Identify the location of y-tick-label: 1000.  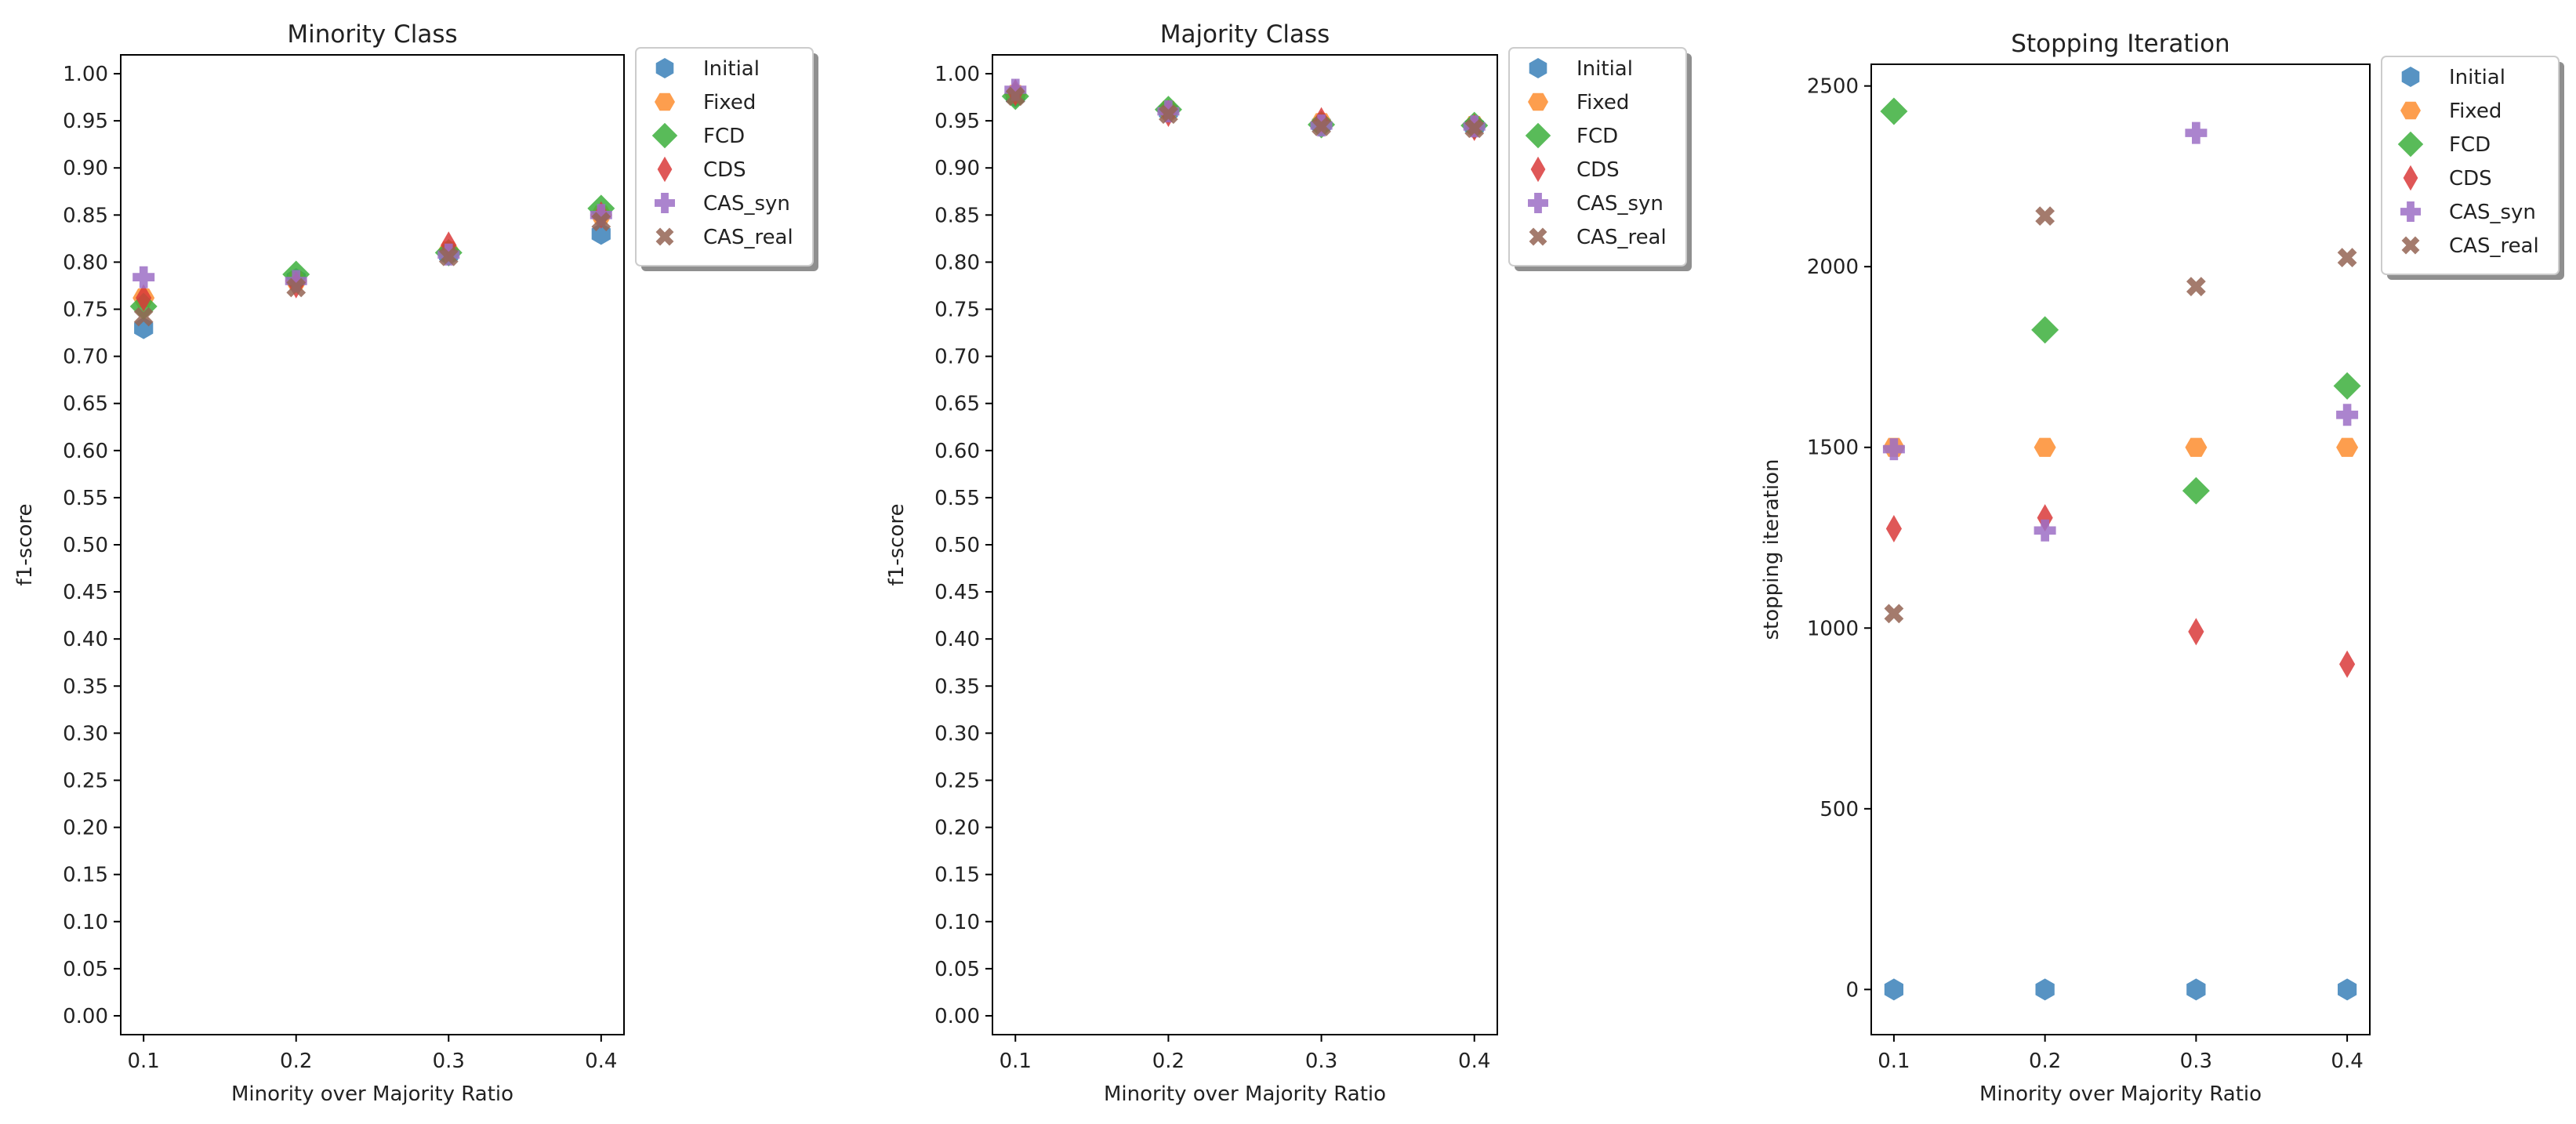
(1833, 628).